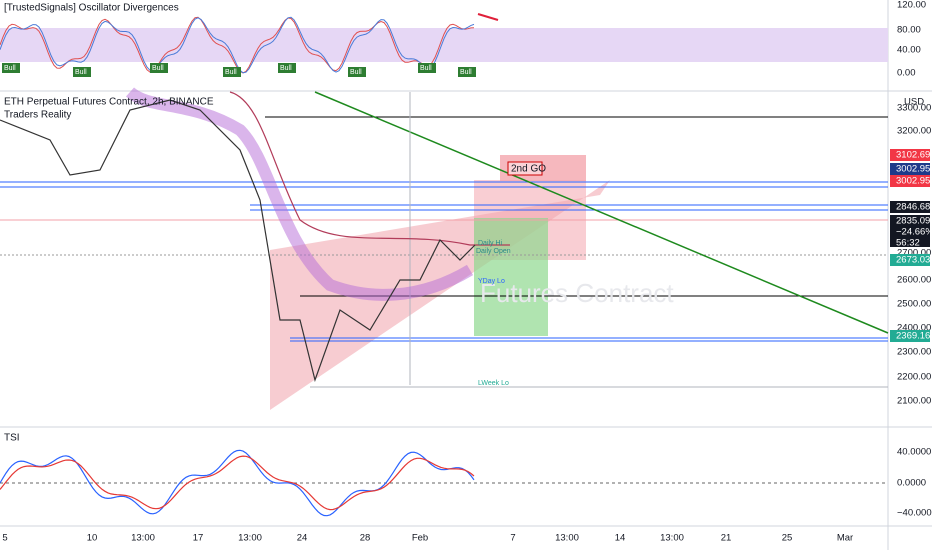 This screenshot has width=932, height=550. I want to click on y-tick-label: 80.00, so click(909, 30).